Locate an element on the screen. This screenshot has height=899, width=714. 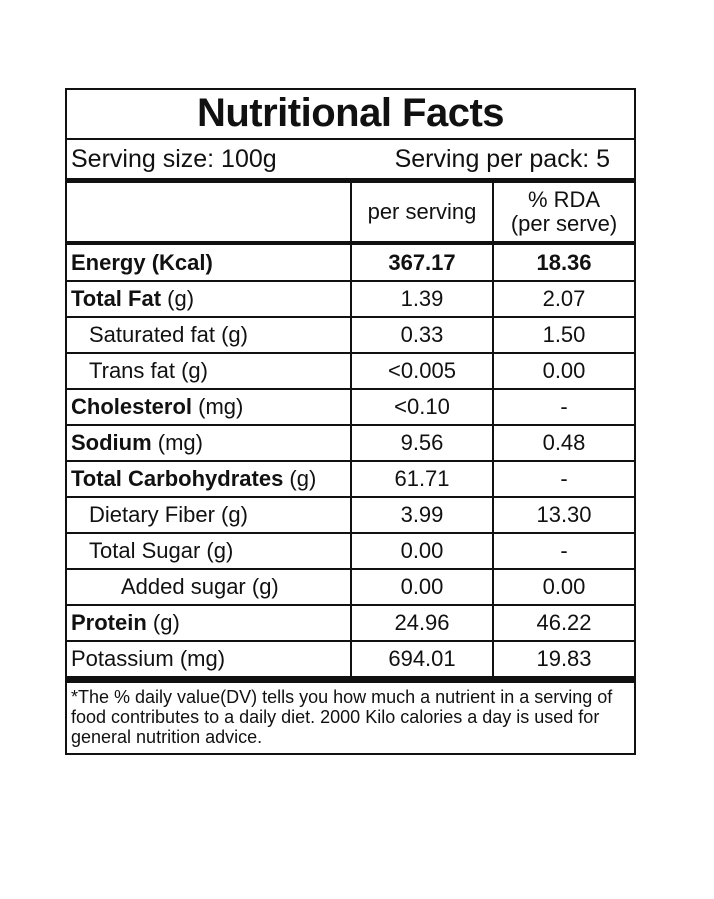
rda-value: 13.30 is located at coordinates (563, 515).